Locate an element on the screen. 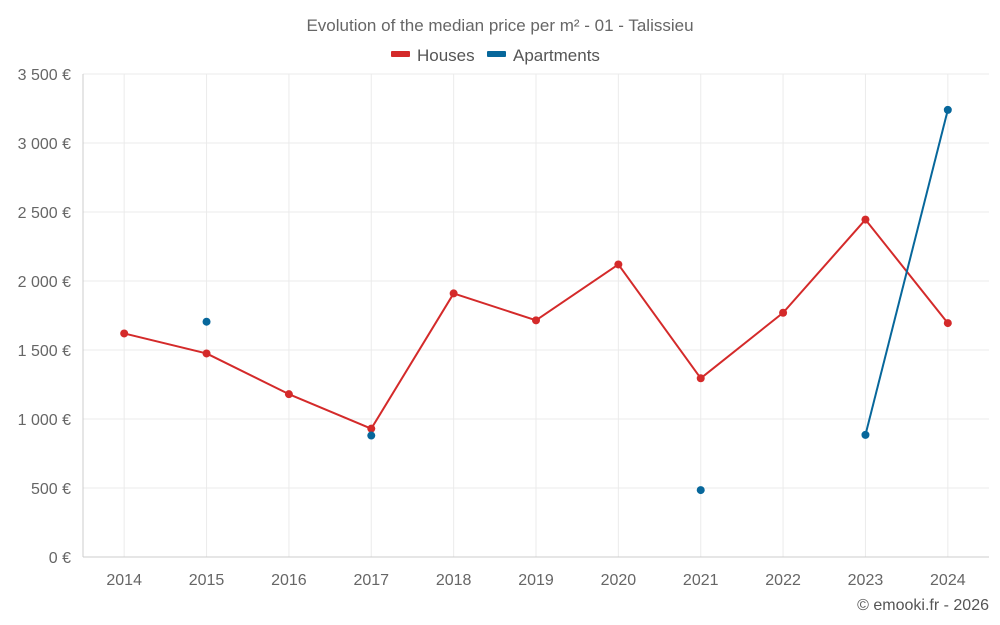 This screenshot has height=625, width=1000. legend-swatch-apartments is located at coordinates (496, 54).